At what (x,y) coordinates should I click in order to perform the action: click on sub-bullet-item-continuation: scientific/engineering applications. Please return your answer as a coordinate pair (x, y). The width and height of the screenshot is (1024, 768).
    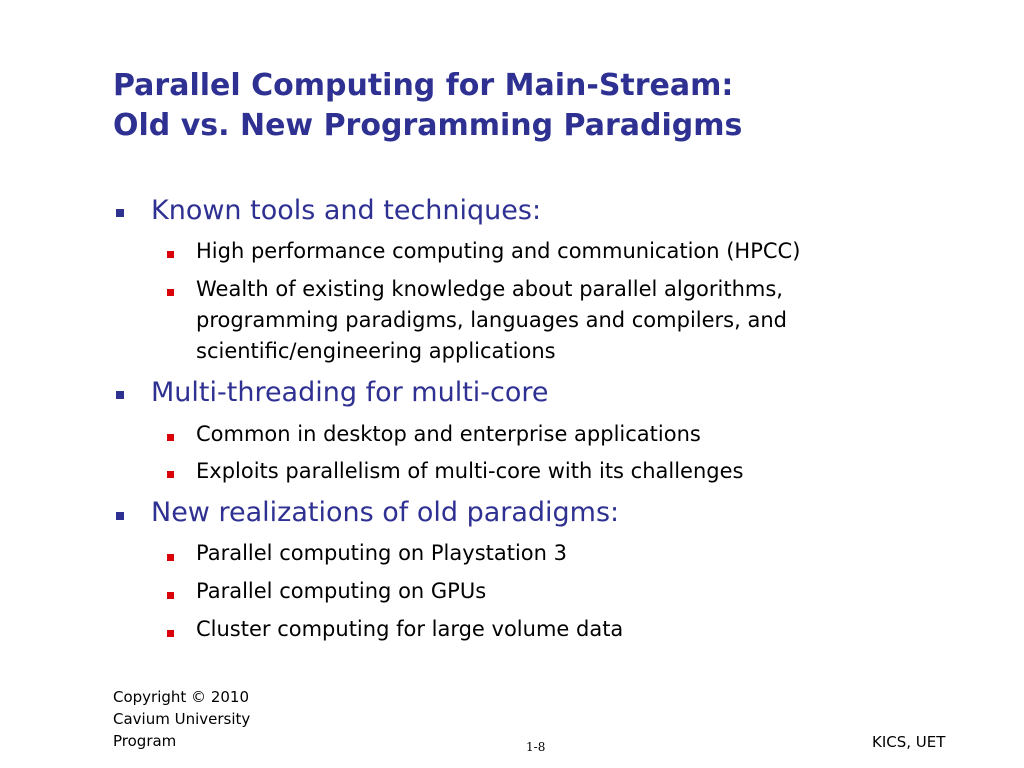
    Looking at the image, I should click on (376, 351).